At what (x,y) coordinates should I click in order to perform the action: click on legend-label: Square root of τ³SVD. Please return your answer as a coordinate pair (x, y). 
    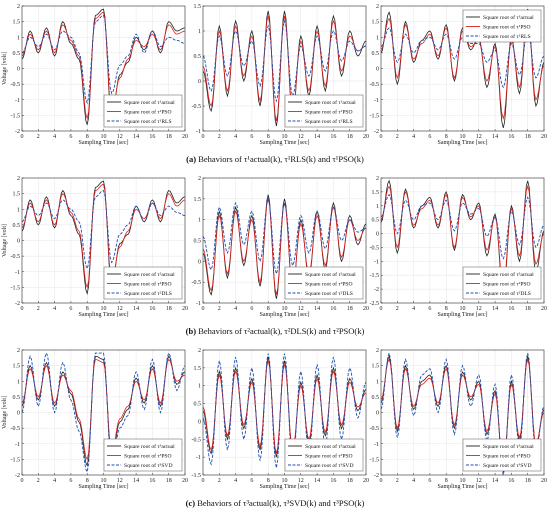
    Looking at the image, I should click on (148, 465).